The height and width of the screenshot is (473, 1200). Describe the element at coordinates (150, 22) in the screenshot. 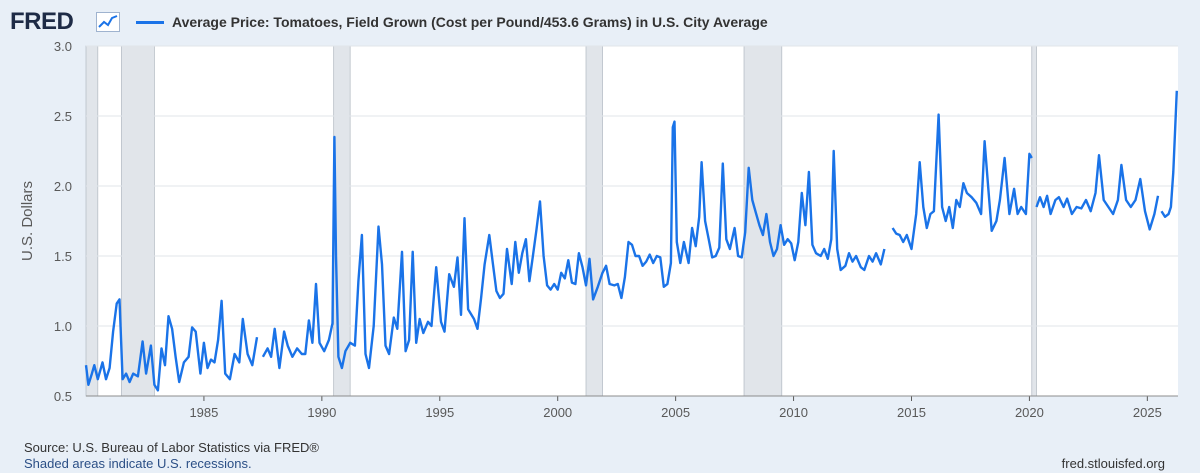

I see `legend-swatch` at that location.